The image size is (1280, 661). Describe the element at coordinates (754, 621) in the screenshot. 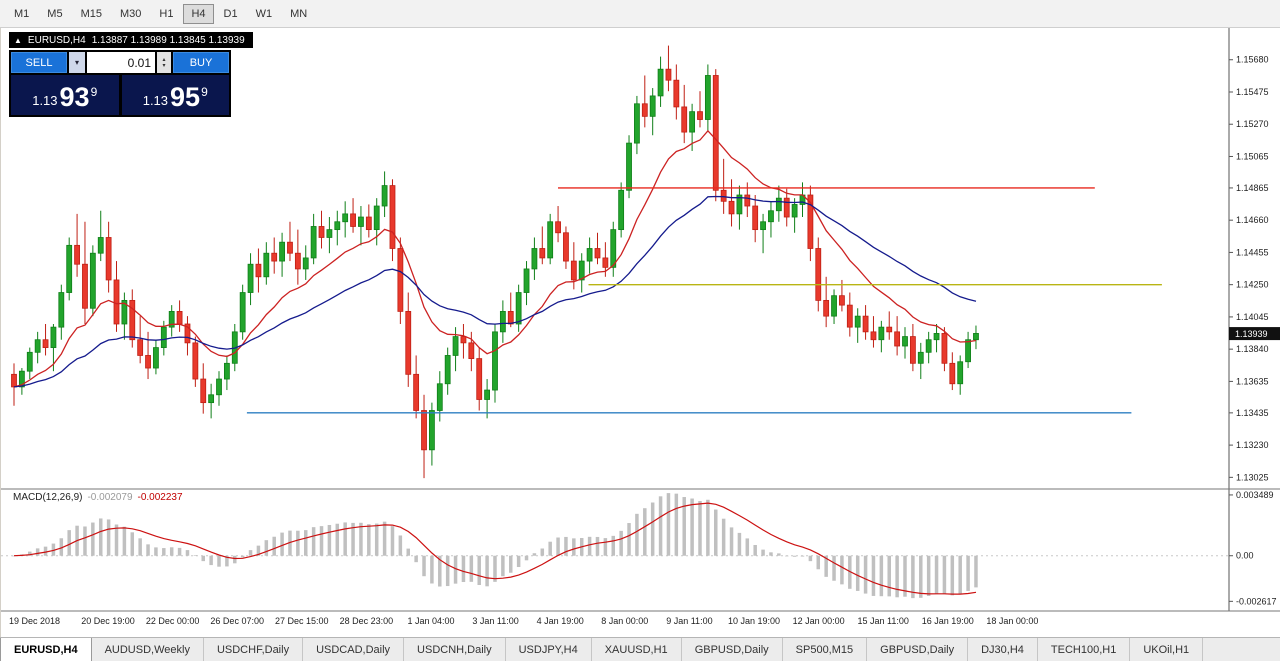

I see `svg-text: 10 Jan 19:00` at that location.